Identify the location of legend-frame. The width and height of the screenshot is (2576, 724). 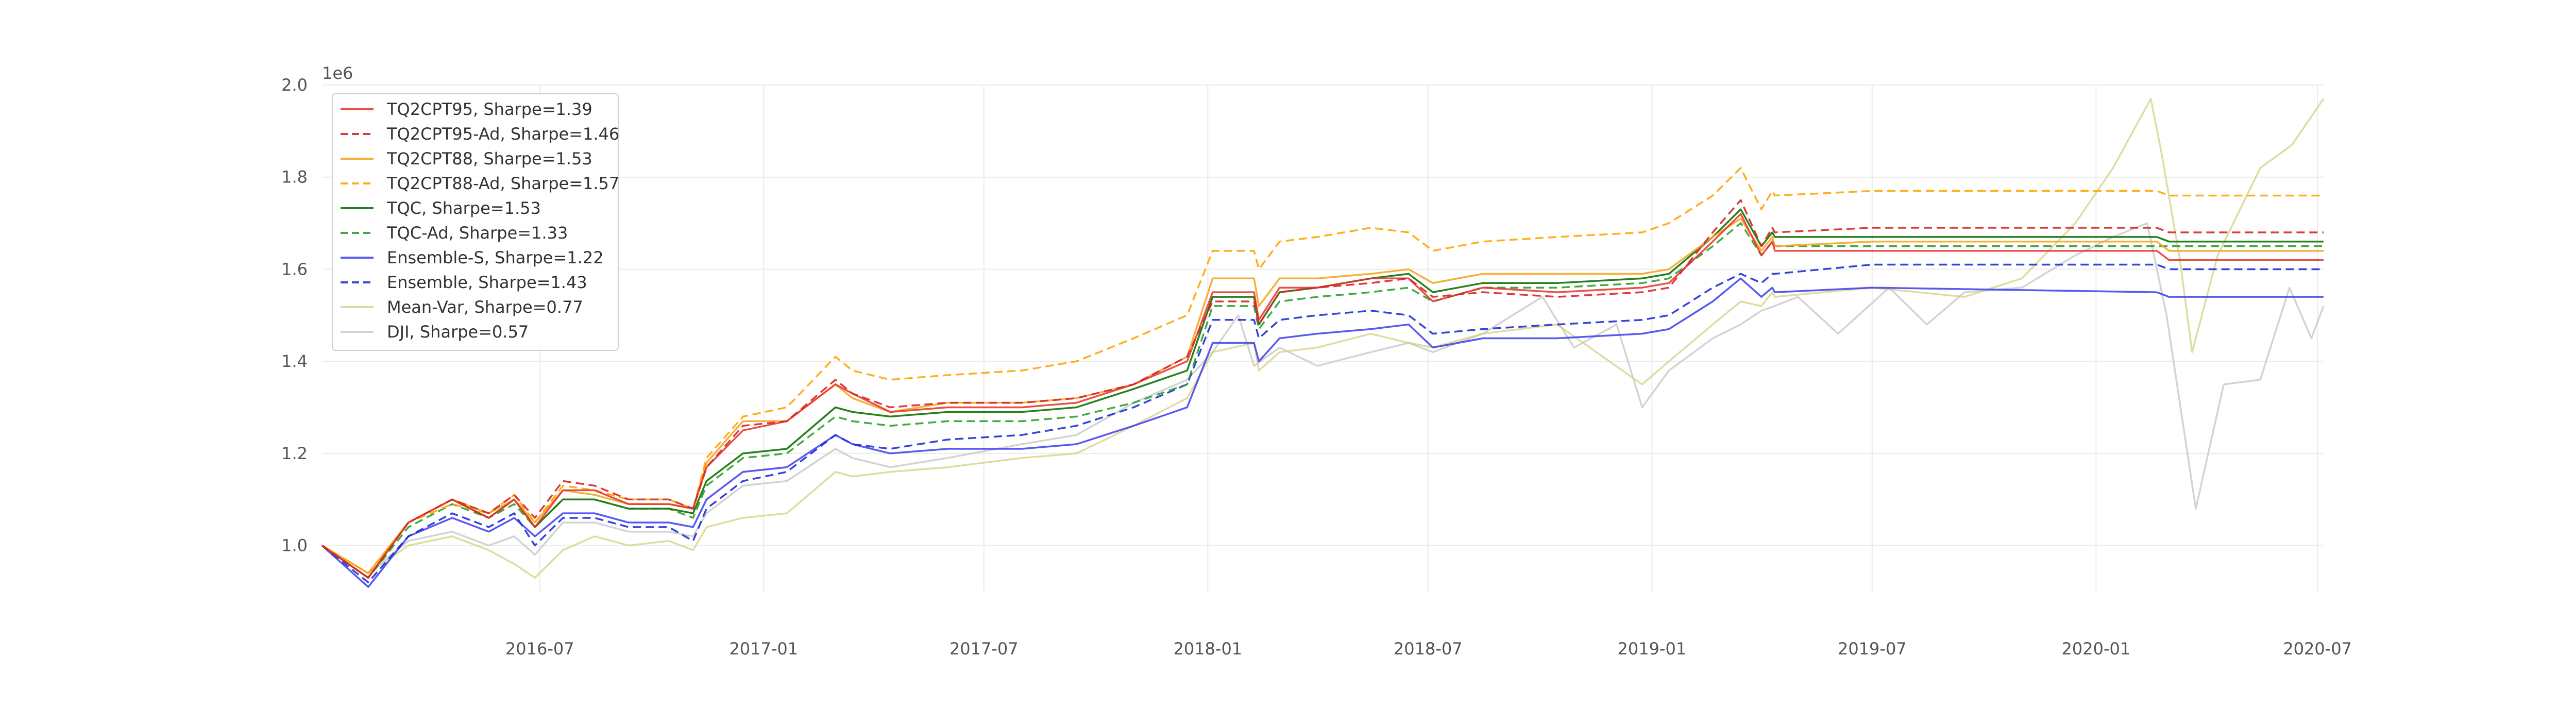
(475, 222).